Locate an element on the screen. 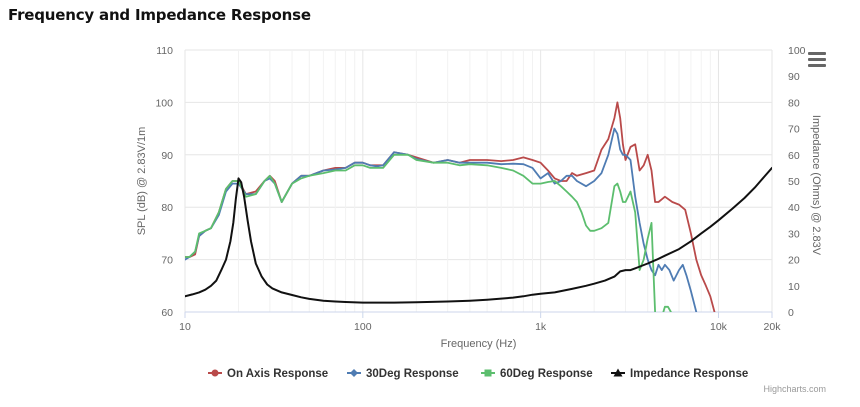 The width and height of the screenshot is (860, 407). y-right-tick-label: 20 is located at coordinates (794, 261).